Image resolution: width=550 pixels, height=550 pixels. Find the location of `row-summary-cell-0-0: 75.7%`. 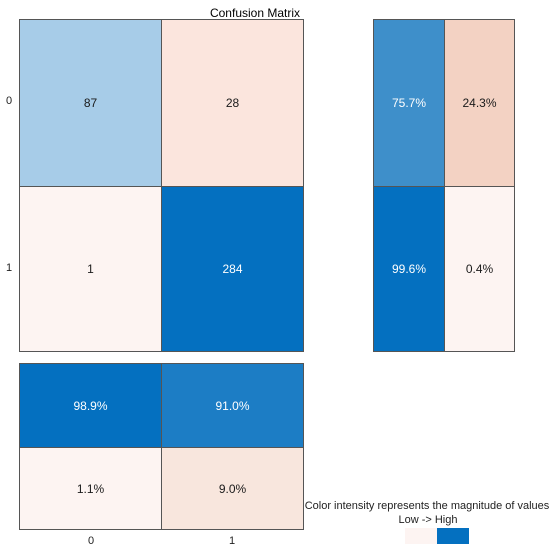

row-summary-cell-0-0: 75.7% is located at coordinates (409, 103).